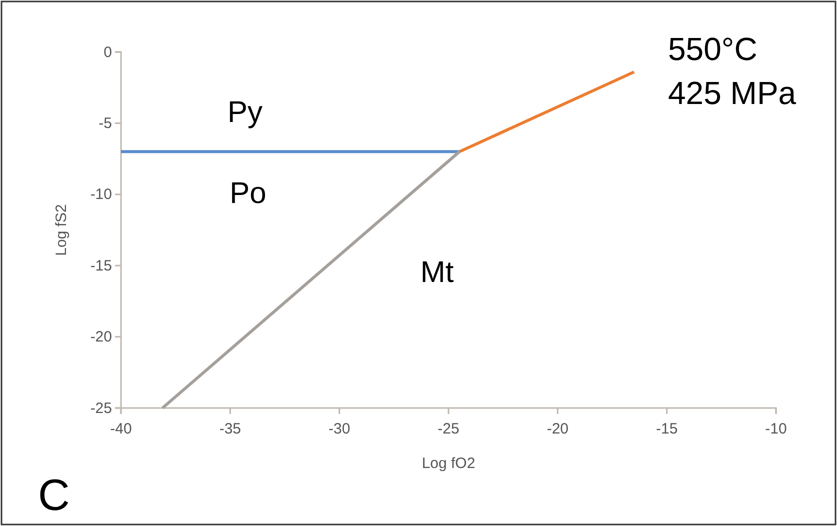 Image resolution: width=837 pixels, height=526 pixels. What do you see at coordinates (557, 429) in the screenshot?
I see `x-tick-label: -20` at bounding box center [557, 429].